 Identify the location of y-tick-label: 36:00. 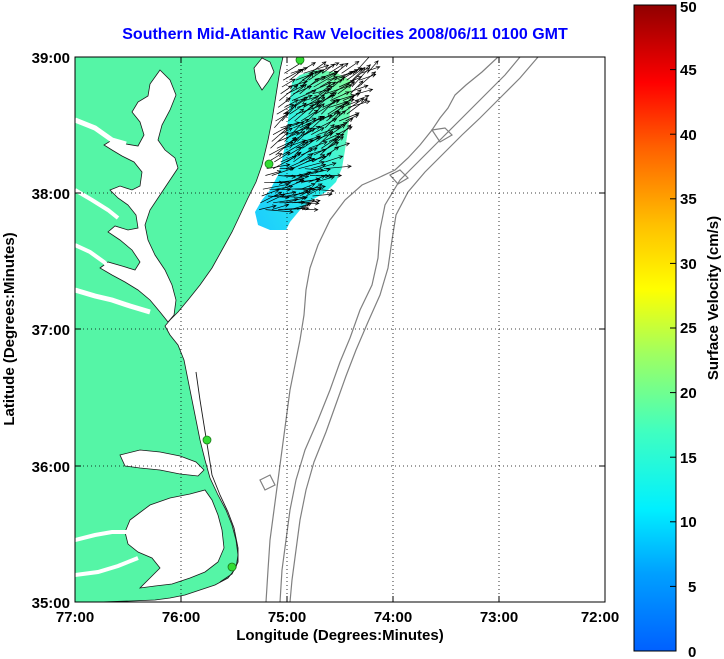
(51, 467).